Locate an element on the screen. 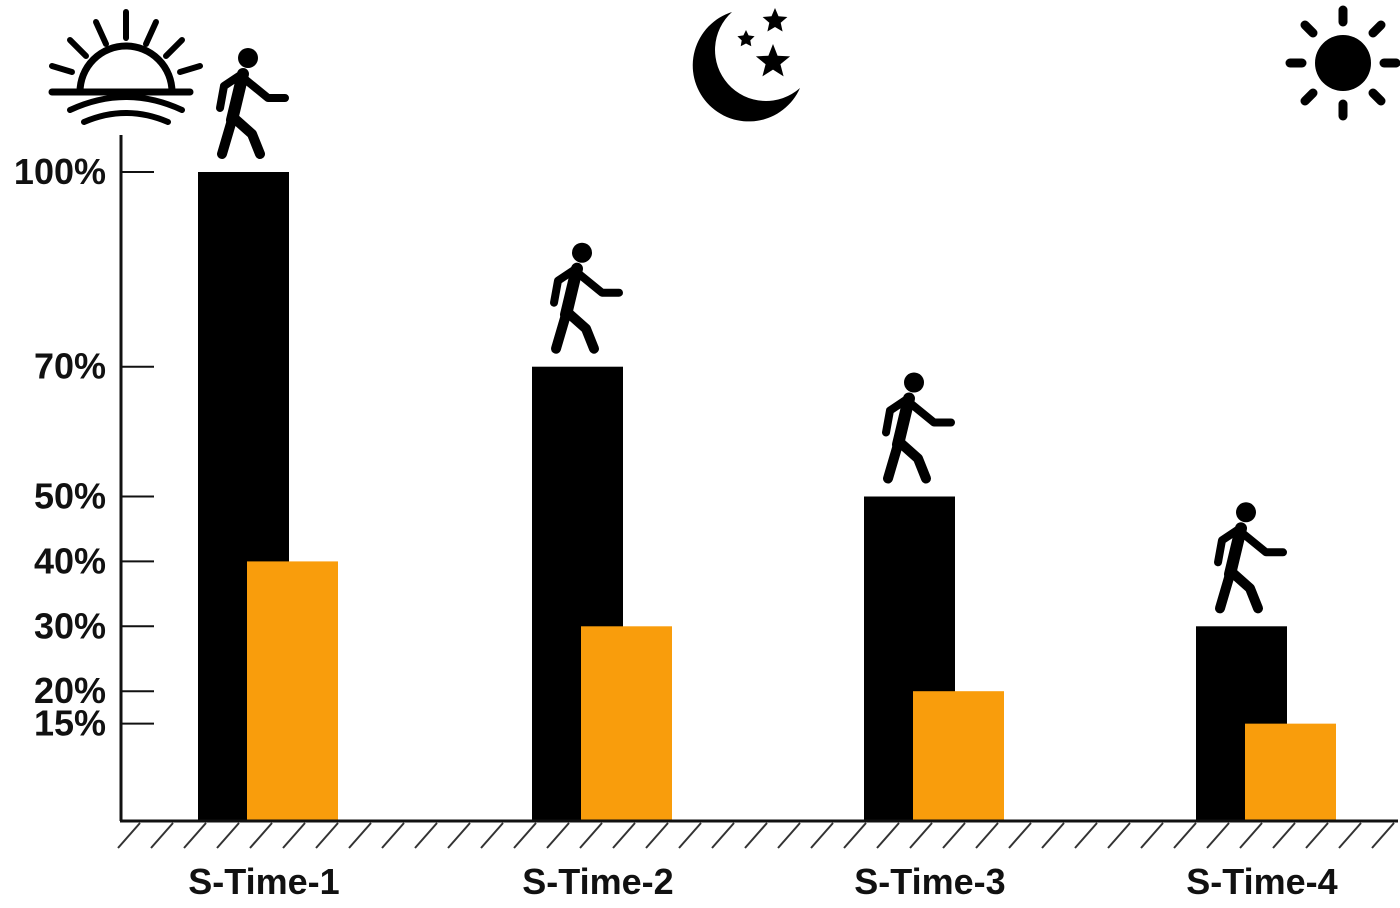 The image size is (1400, 908). y-axis-ticks: 100% 70% 50% 40% 30% 20%15% is located at coordinates (84, 447).